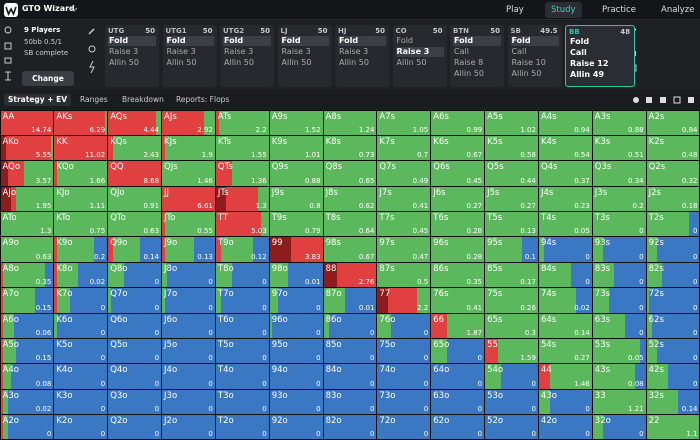 This screenshot has height=440, width=700. I want to click on position-card: SB 49.5 Fold Call Raise 10 Allin 50, so click(534, 56).